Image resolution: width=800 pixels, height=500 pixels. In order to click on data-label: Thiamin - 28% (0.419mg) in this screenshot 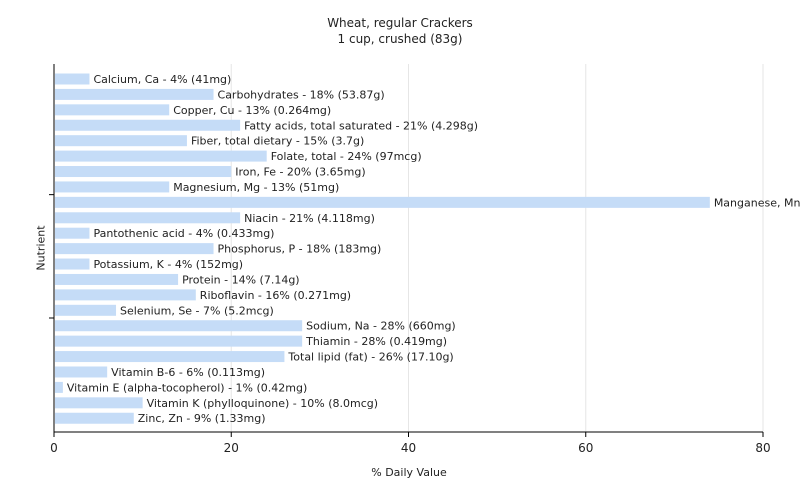, I will do `click(376, 341)`.